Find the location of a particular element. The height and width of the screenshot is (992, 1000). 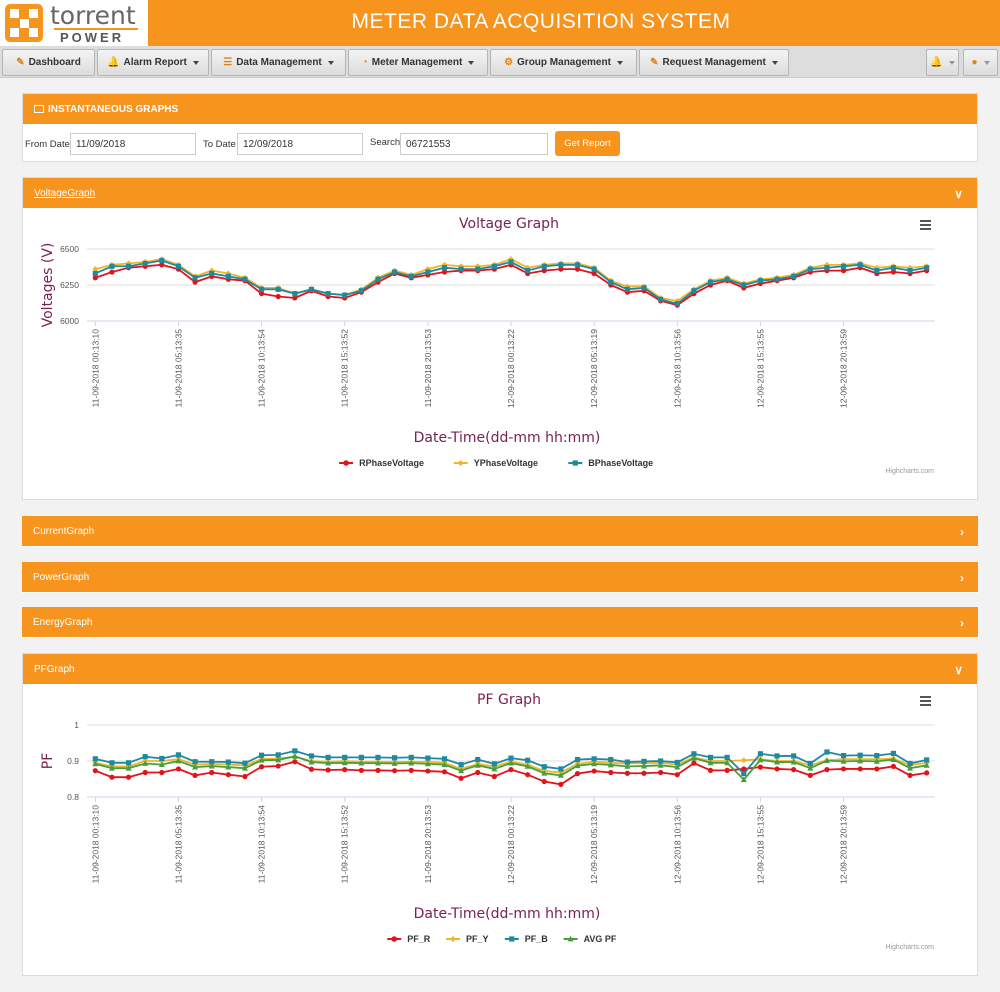

legend-item: AVG PF is located at coordinates (590, 939).